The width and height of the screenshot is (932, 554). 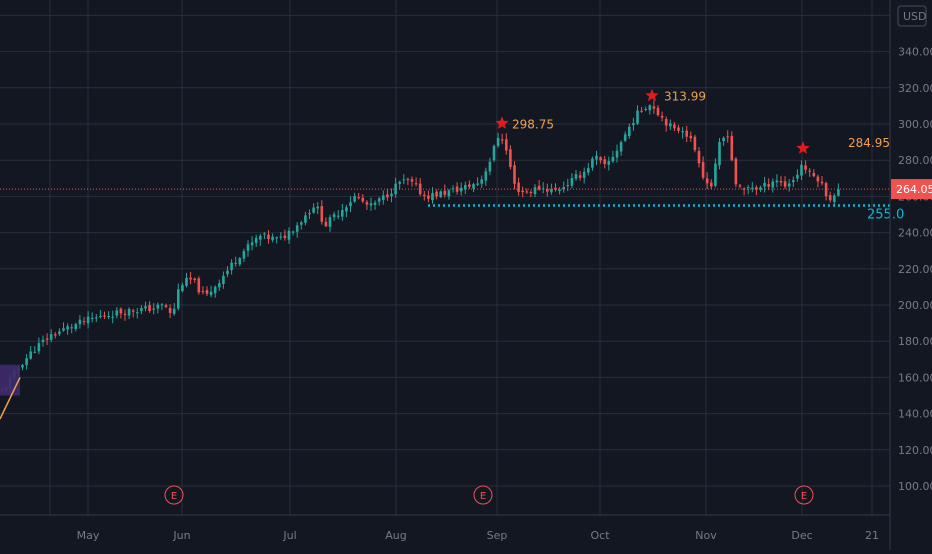 I want to click on current-price-tag, so click(x=911, y=189).